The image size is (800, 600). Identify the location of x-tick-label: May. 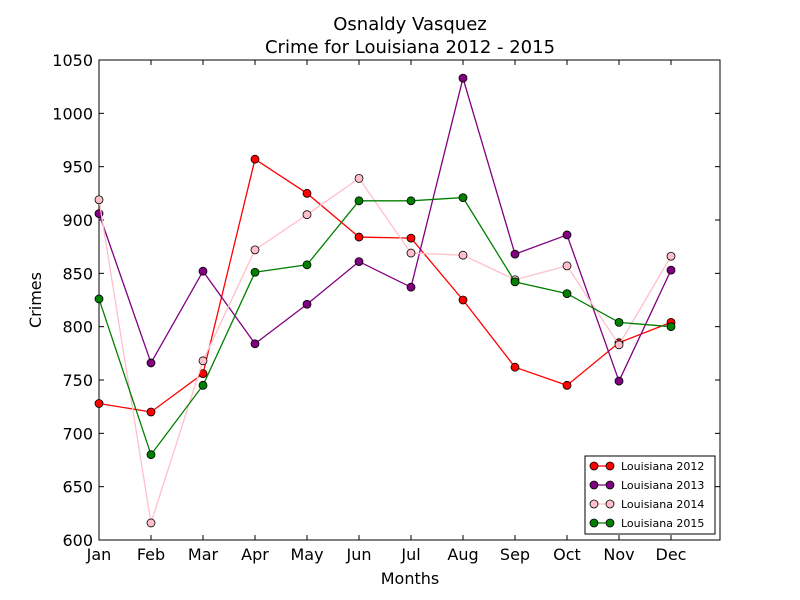
(306, 554).